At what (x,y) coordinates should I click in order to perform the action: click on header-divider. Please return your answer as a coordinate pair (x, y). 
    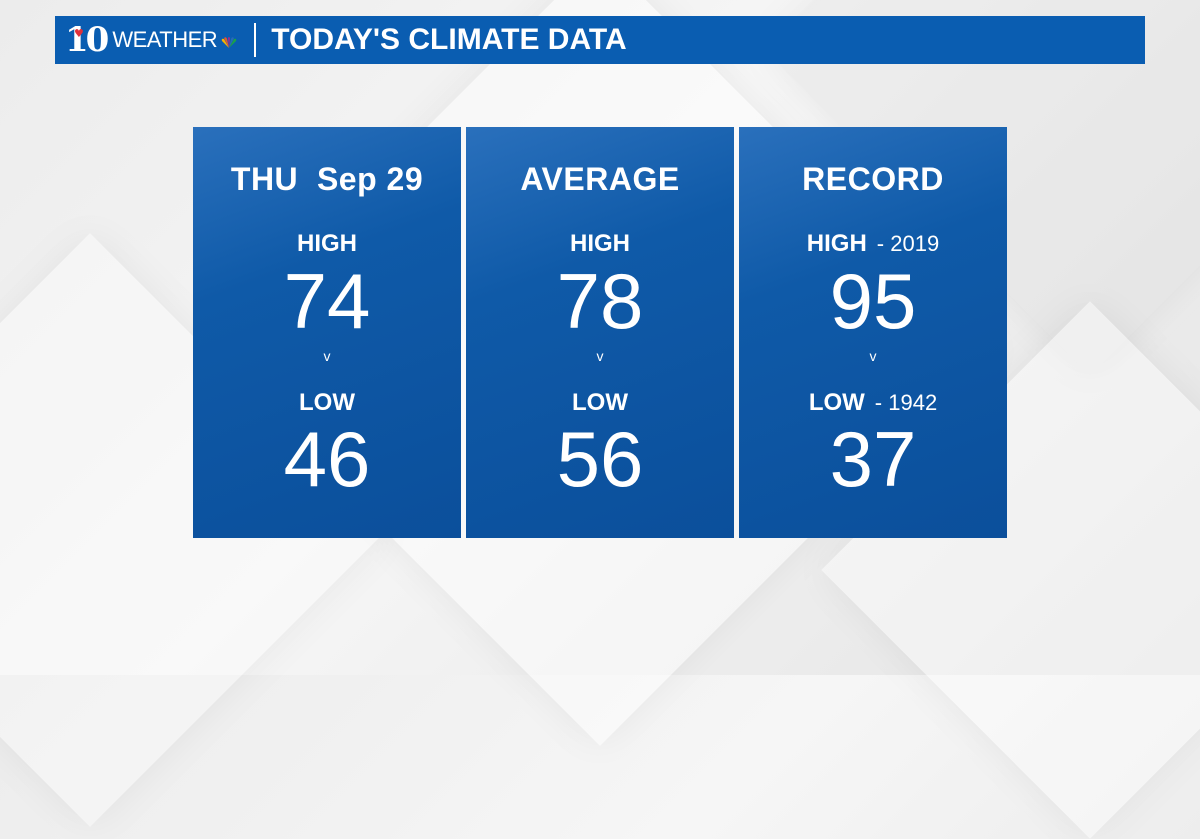
    Looking at the image, I should click on (255, 40).